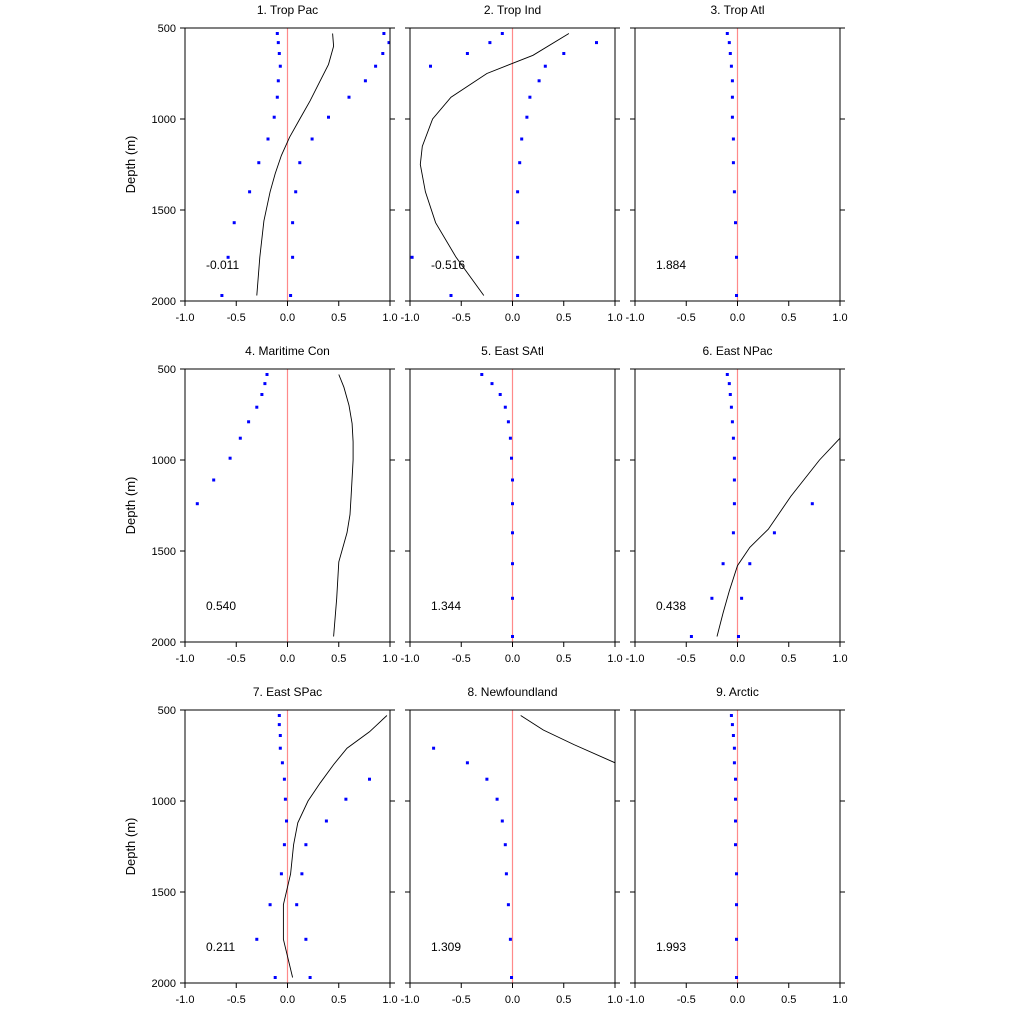  What do you see at coordinates (512, 10) in the screenshot?
I see `panel-title: 2. Trop Ind` at bounding box center [512, 10].